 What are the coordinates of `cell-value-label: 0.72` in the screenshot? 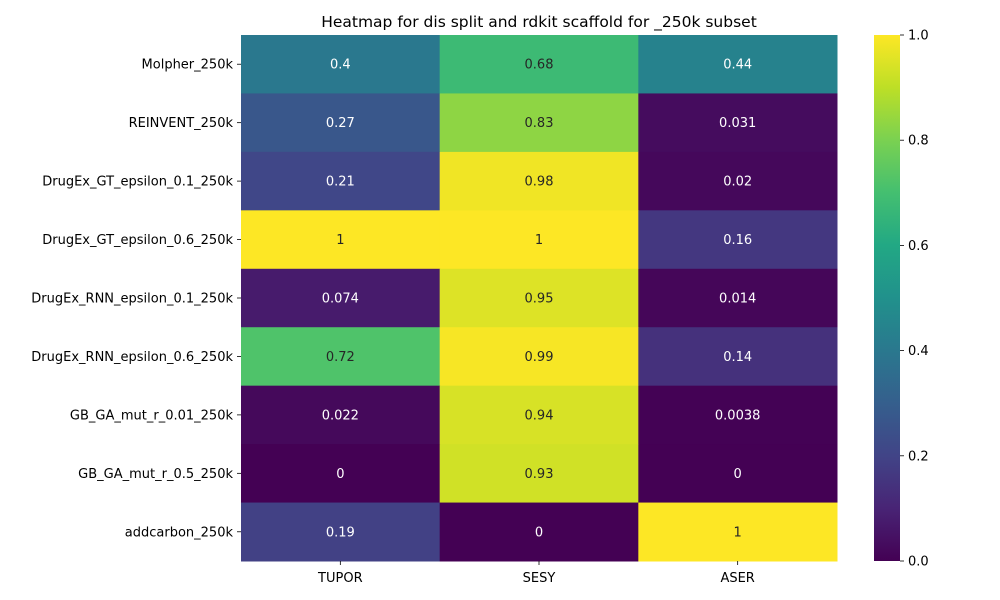 It's located at (340, 357).